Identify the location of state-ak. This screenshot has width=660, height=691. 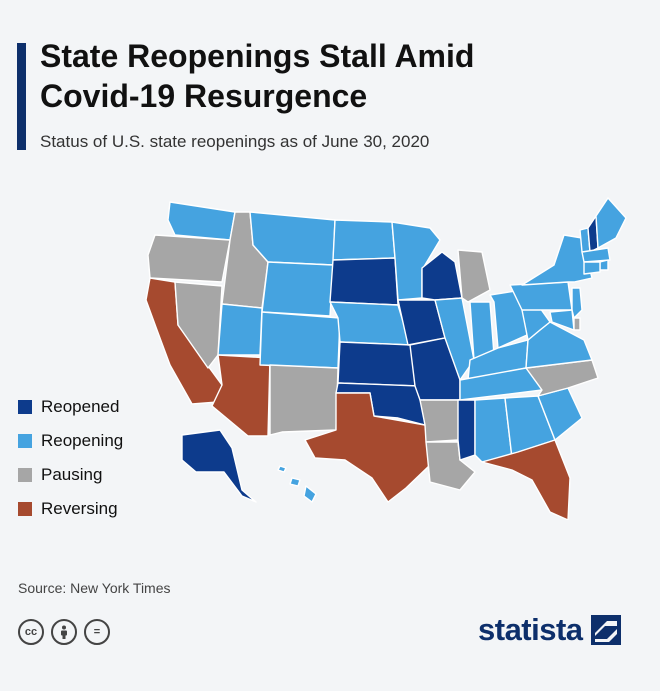
(219, 466).